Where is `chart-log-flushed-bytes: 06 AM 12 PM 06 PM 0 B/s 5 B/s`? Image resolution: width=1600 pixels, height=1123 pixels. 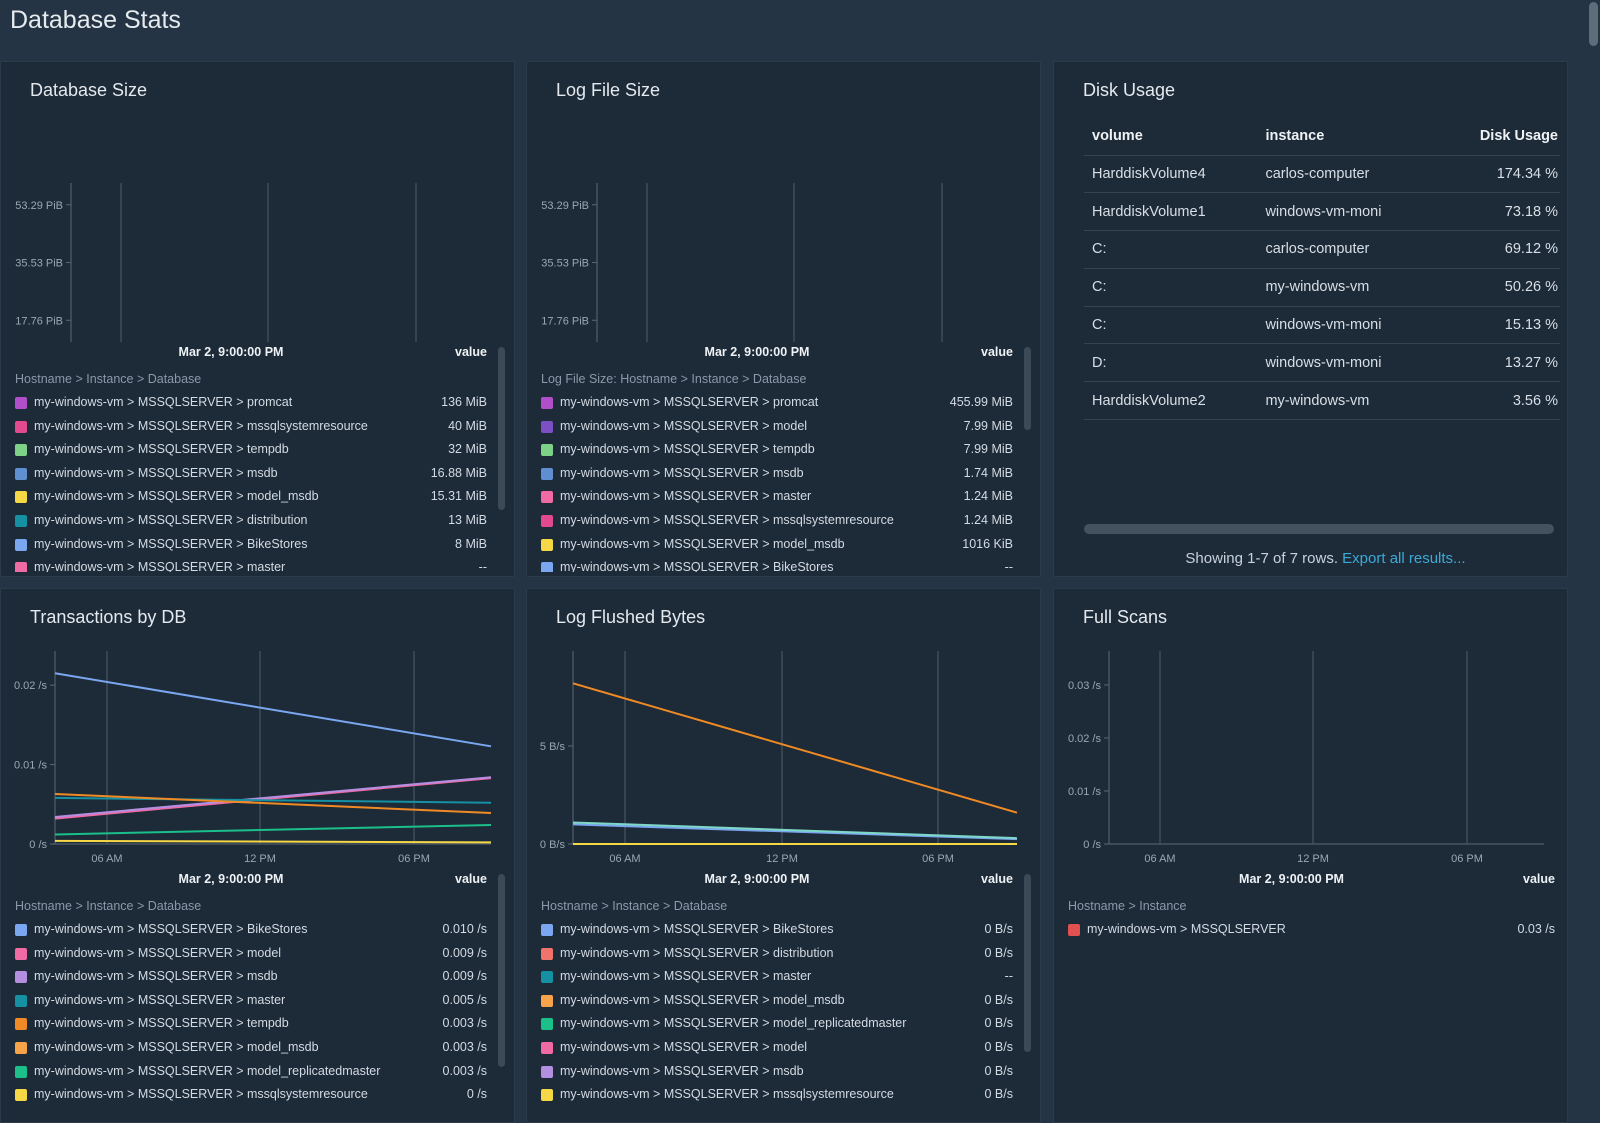 chart-log-flushed-bytes: 06 AM 12 PM 06 PM 0 B/s 5 B/s is located at coordinates (784, 729).